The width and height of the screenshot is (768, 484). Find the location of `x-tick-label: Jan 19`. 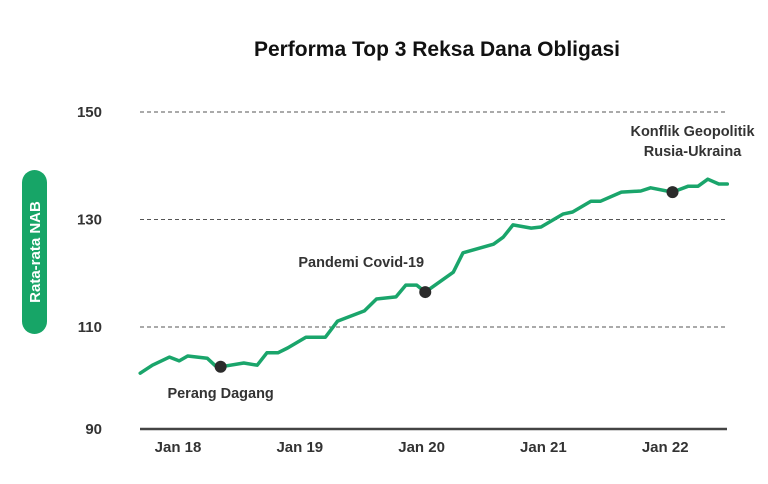

x-tick-label: Jan 19 is located at coordinates (299, 447).